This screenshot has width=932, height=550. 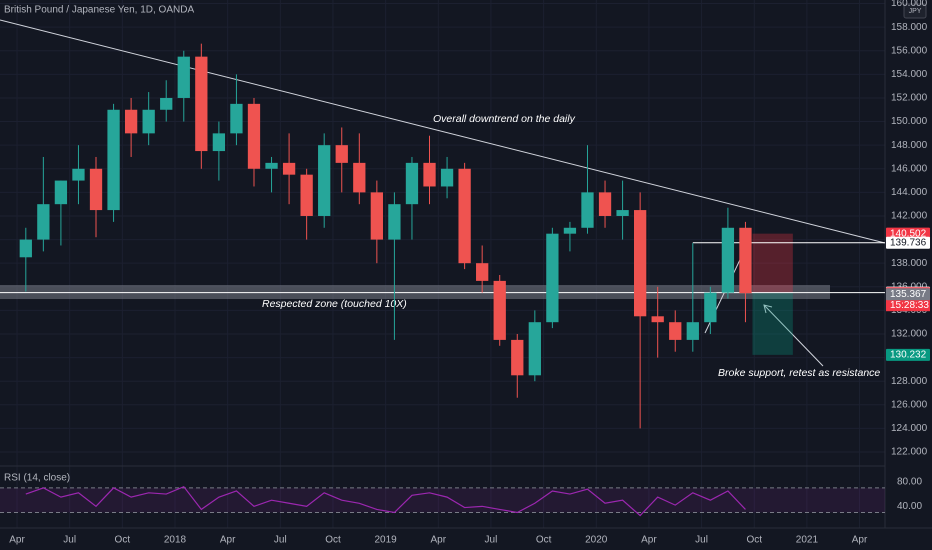 What do you see at coordinates (386, 540) in the screenshot?
I see `x-tick-label: 2019` at bounding box center [386, 540].